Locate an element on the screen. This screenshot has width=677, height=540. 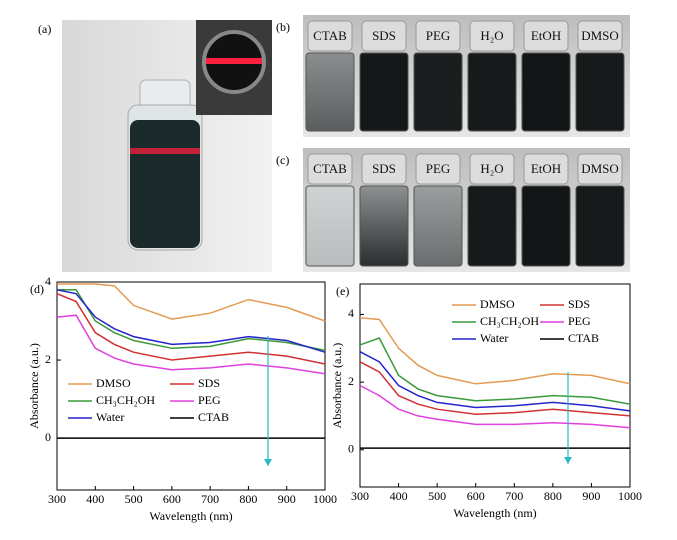
panel-label: (b) is located at coordinates (283, 27).